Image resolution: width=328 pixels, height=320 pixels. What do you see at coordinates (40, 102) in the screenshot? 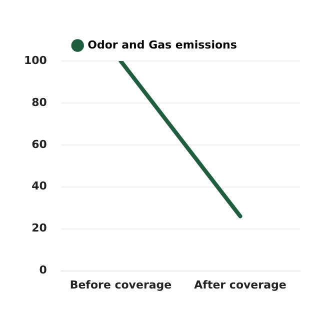
I see `y-tick-label: 80` at bounding box center [40, 102].